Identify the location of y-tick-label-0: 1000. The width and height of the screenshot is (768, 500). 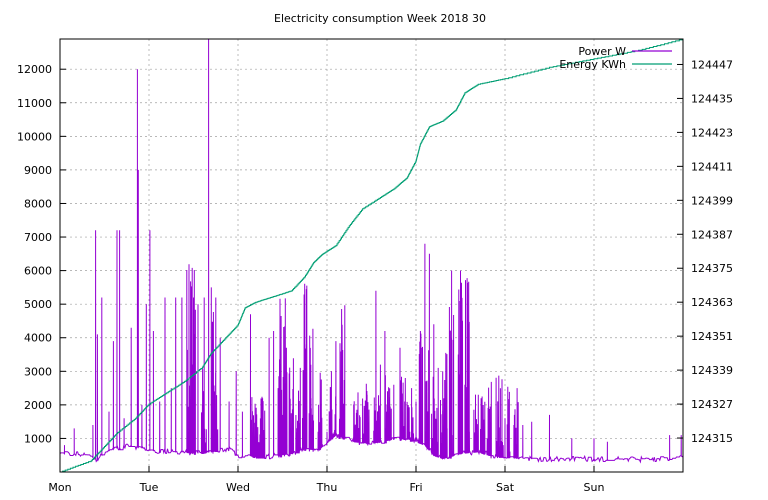
(38, 438).